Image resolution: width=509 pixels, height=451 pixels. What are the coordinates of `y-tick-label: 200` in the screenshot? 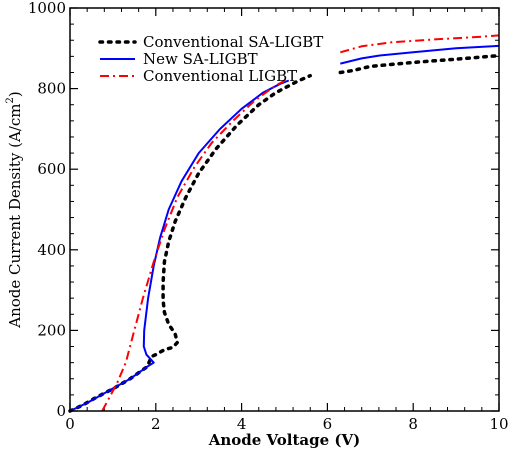 It's located at (51, 330).